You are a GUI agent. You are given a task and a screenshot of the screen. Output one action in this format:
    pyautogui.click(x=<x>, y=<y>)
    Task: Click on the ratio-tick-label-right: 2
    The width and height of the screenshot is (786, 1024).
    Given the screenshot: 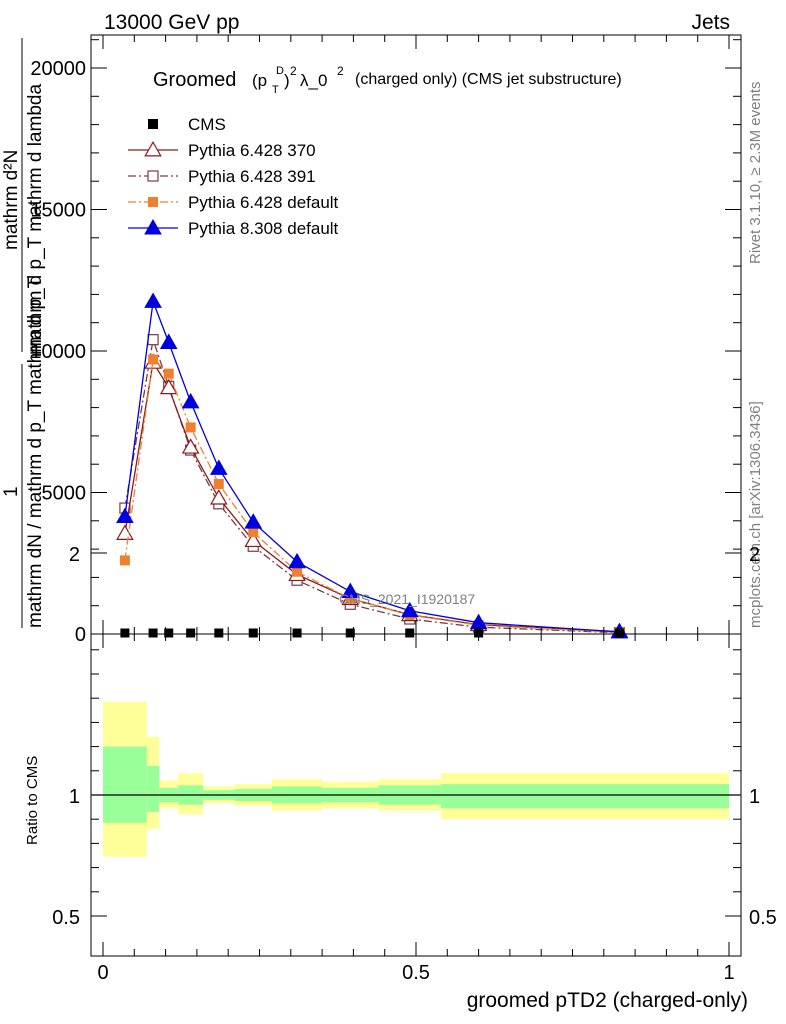 What is the action you would take?
    pyautogui.click(x=754, y=555)
    